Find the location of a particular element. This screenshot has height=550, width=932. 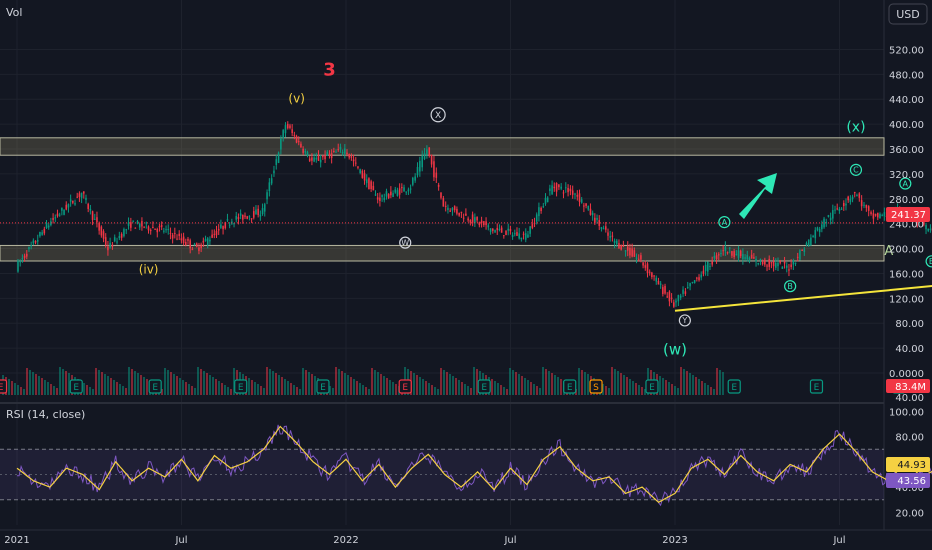

wave-label: Y is located at coordinates (684, 320).